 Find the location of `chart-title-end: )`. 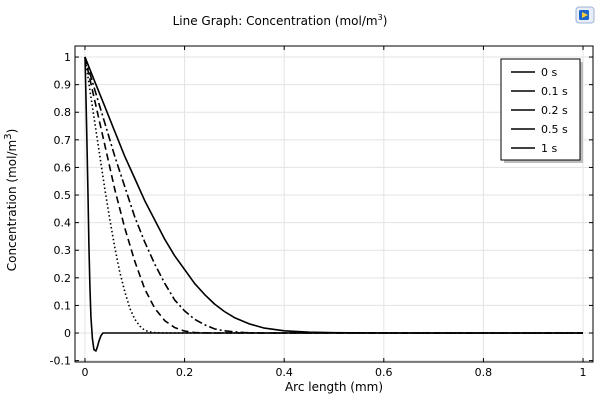

chart-title-end: ) is located at coordinates (385, 21).